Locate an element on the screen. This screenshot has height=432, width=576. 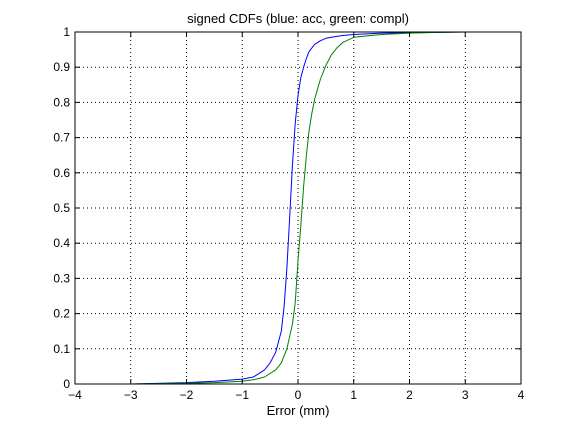
y-tick-labels: 0 0.1 0.2 0.3 0.4 0.5 0.6 0.7 0.8 0.9 1 is located at coordinates (61, 208).